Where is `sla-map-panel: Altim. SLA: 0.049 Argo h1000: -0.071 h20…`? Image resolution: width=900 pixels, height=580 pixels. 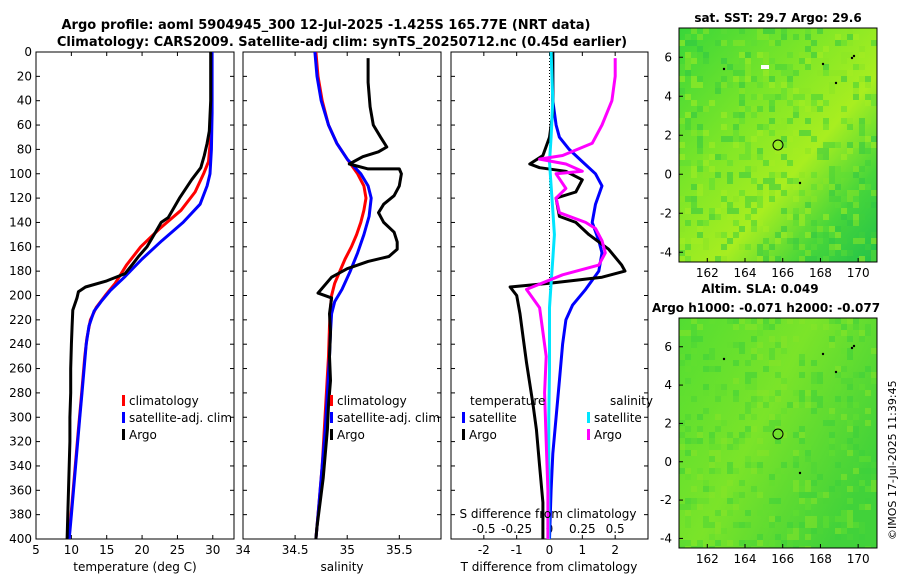
sla-map-panel: Altim. SLA: 0.049 Argo h1000: -0.071 h20… is located at coordinates (766, 424).